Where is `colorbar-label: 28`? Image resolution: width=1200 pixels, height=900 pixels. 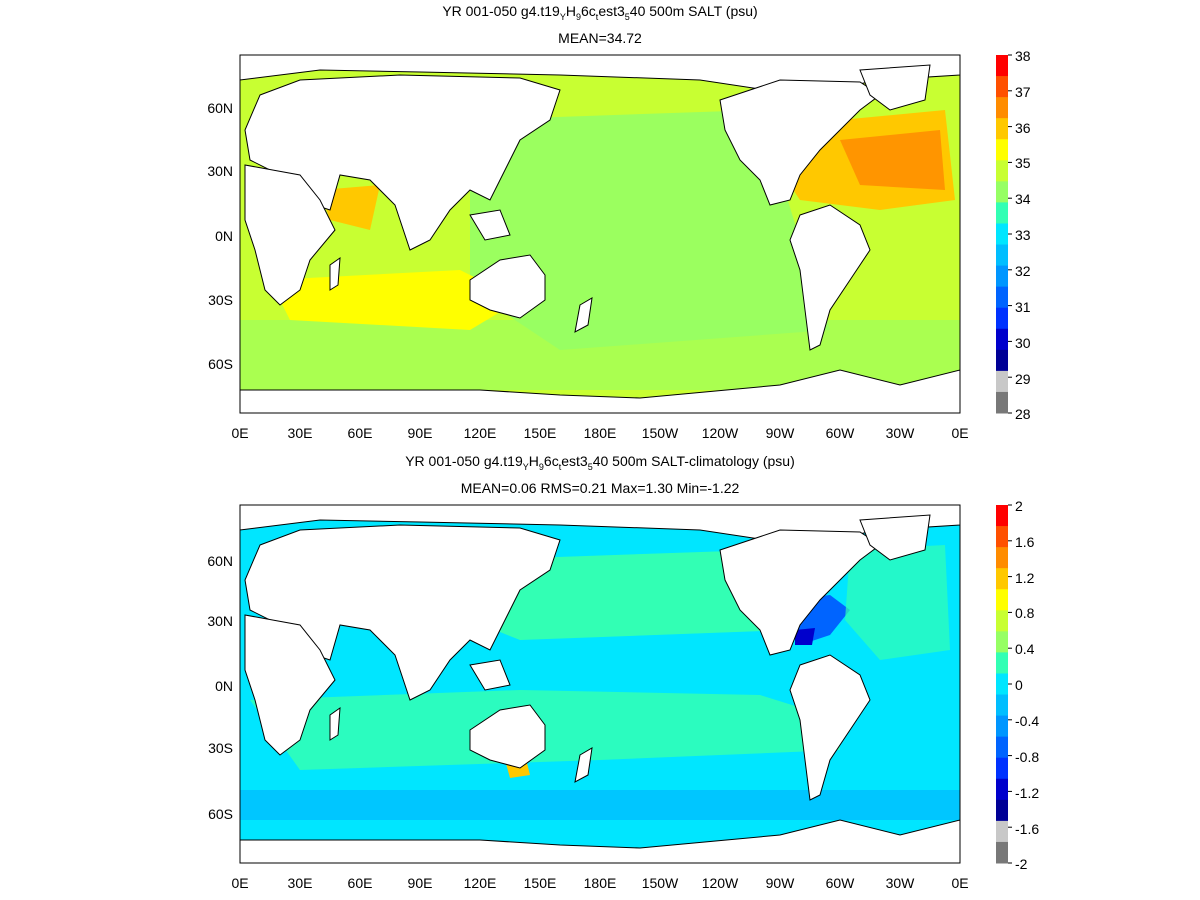
colorbar-label: 28 is located at coordinates (1023, 414).